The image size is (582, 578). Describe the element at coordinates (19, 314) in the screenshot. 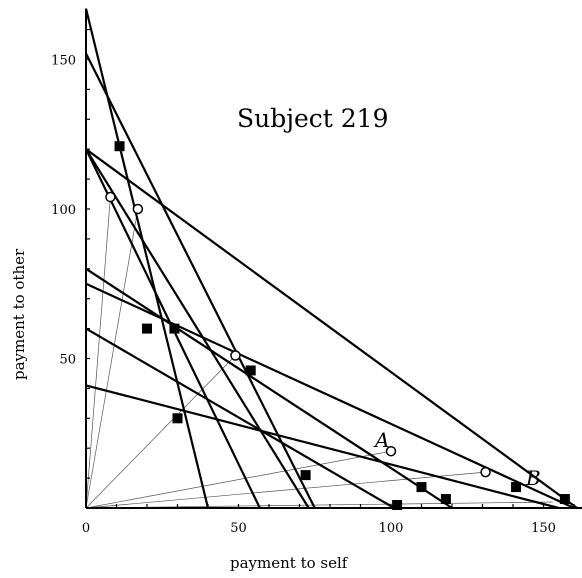

I see `y-axis-title: payment to other` at that location.